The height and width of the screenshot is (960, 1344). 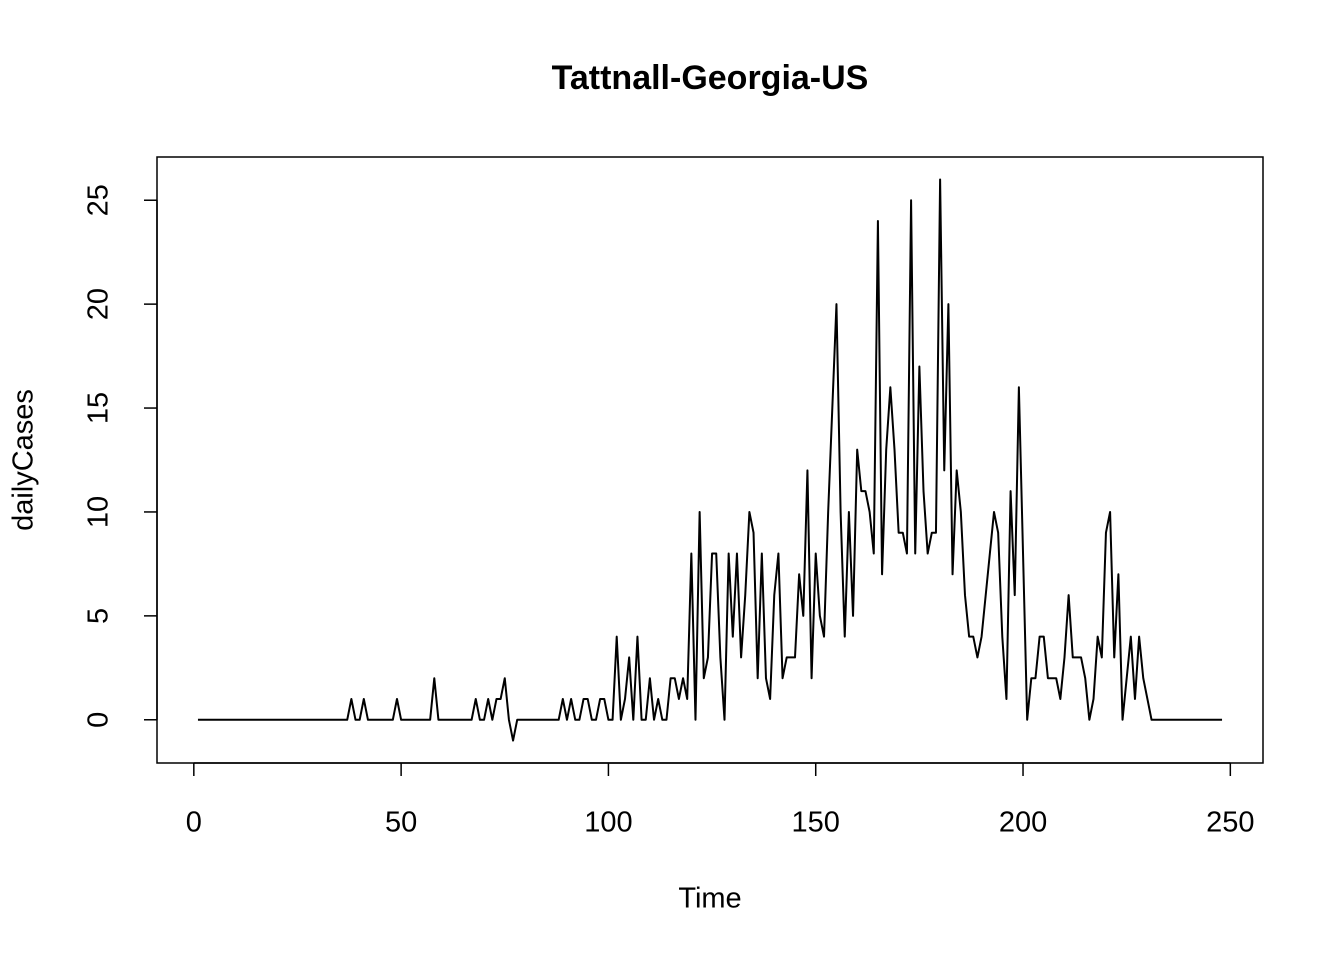 I want to click on y-tick-label: 10, so click(x=99, y=512).